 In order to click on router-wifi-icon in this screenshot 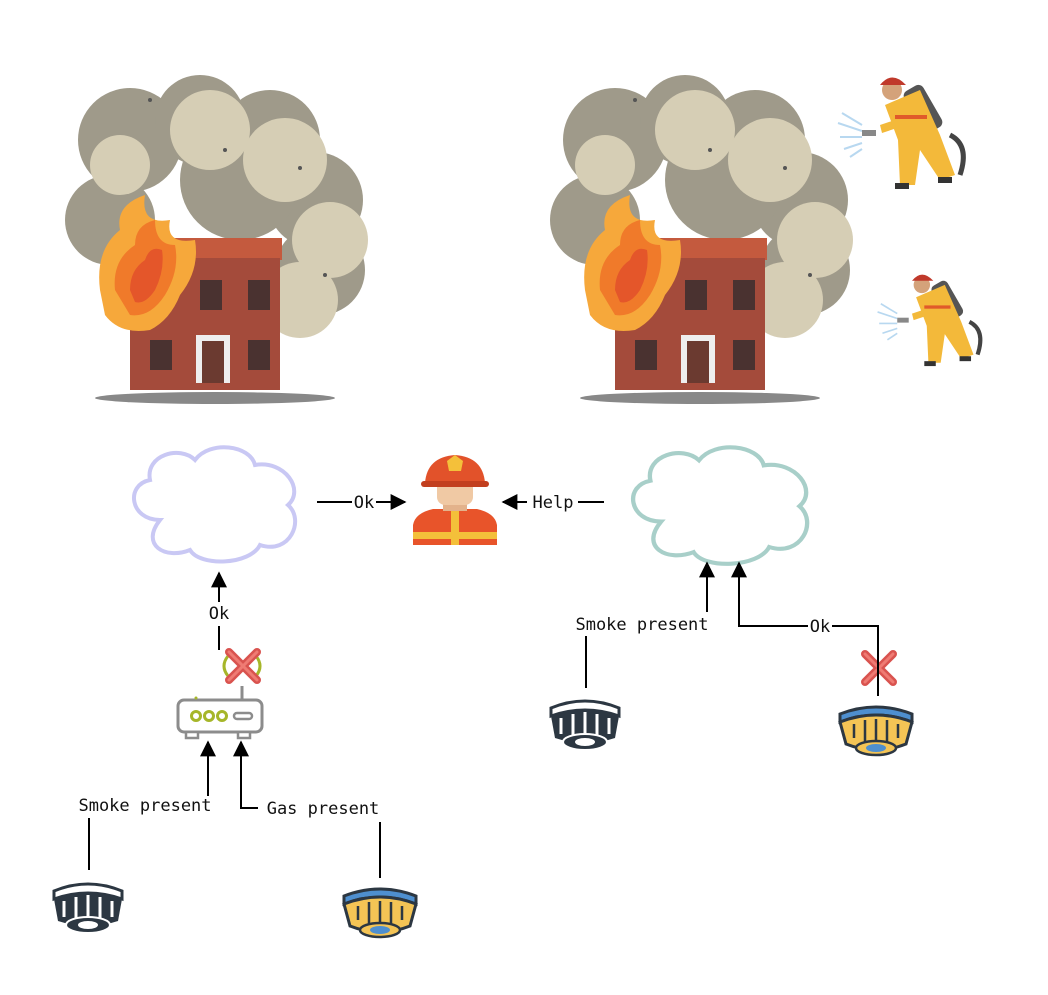, I will do `click(242, 666)`.